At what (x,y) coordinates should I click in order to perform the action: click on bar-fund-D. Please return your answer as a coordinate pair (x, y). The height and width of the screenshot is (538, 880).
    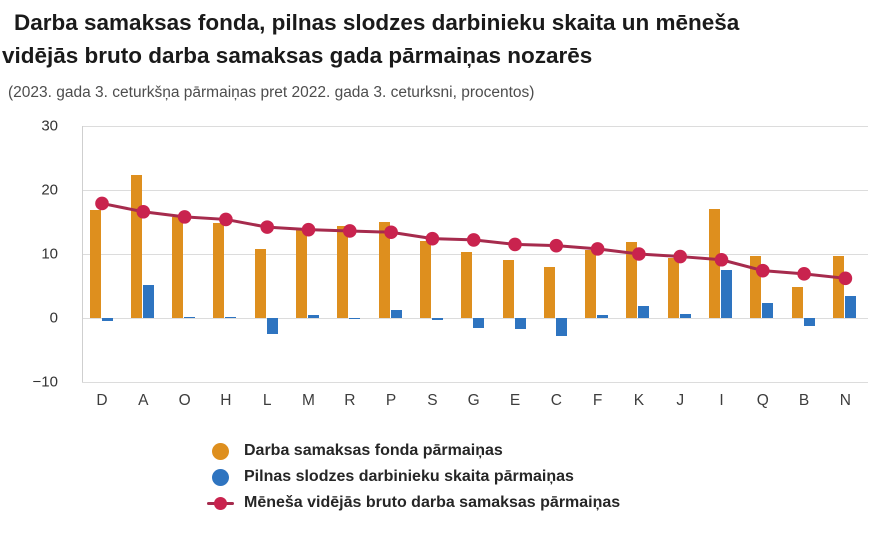
    Looking at the image, I should click on (95, 264).